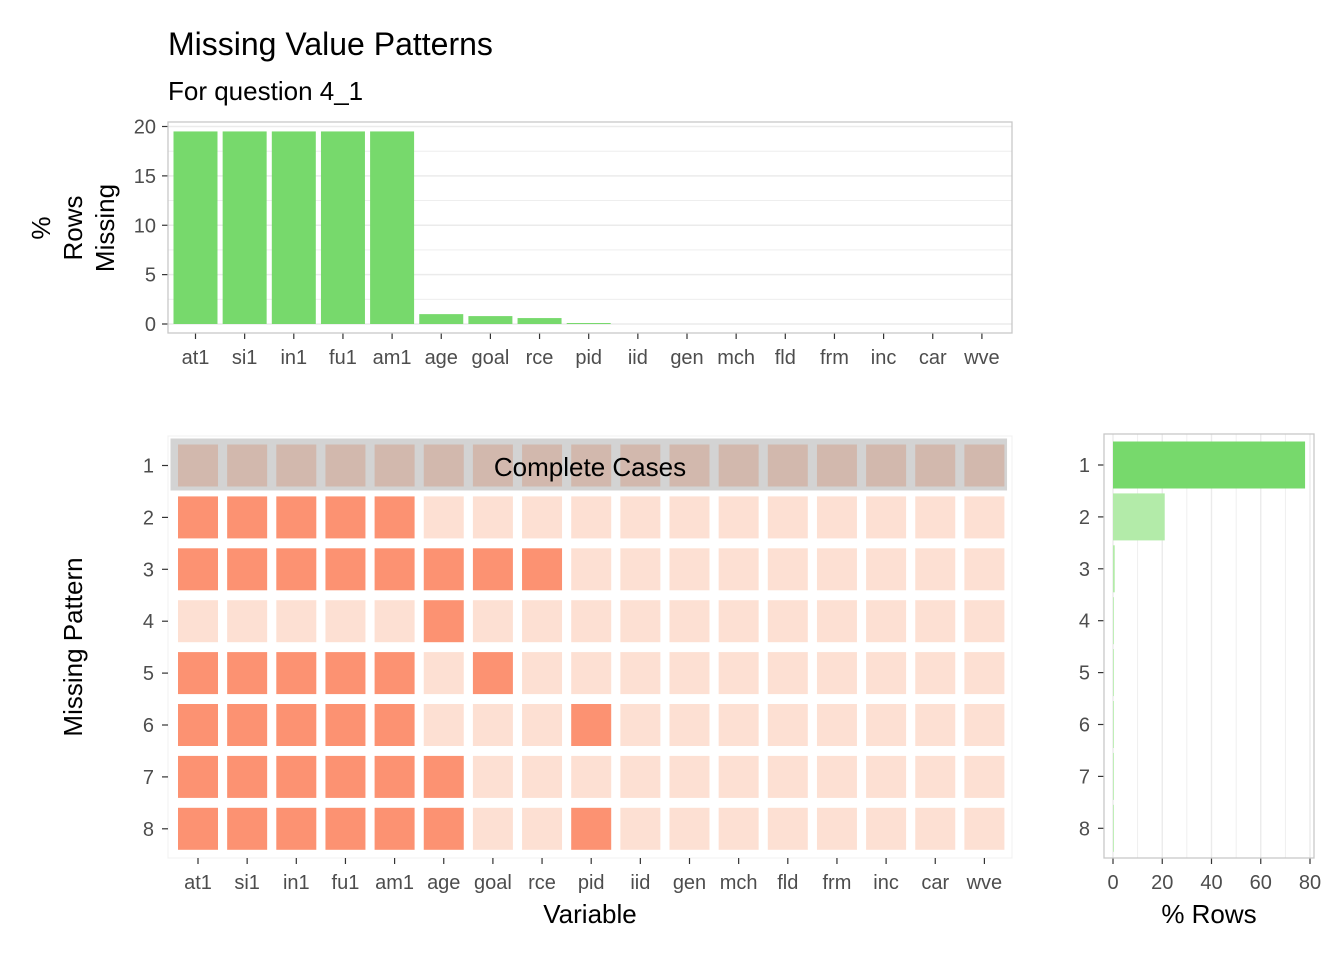 The height and width of the screenshot is (960, 1344). I want to click on rows-y-tick-label: 6, so click(1084, 726).